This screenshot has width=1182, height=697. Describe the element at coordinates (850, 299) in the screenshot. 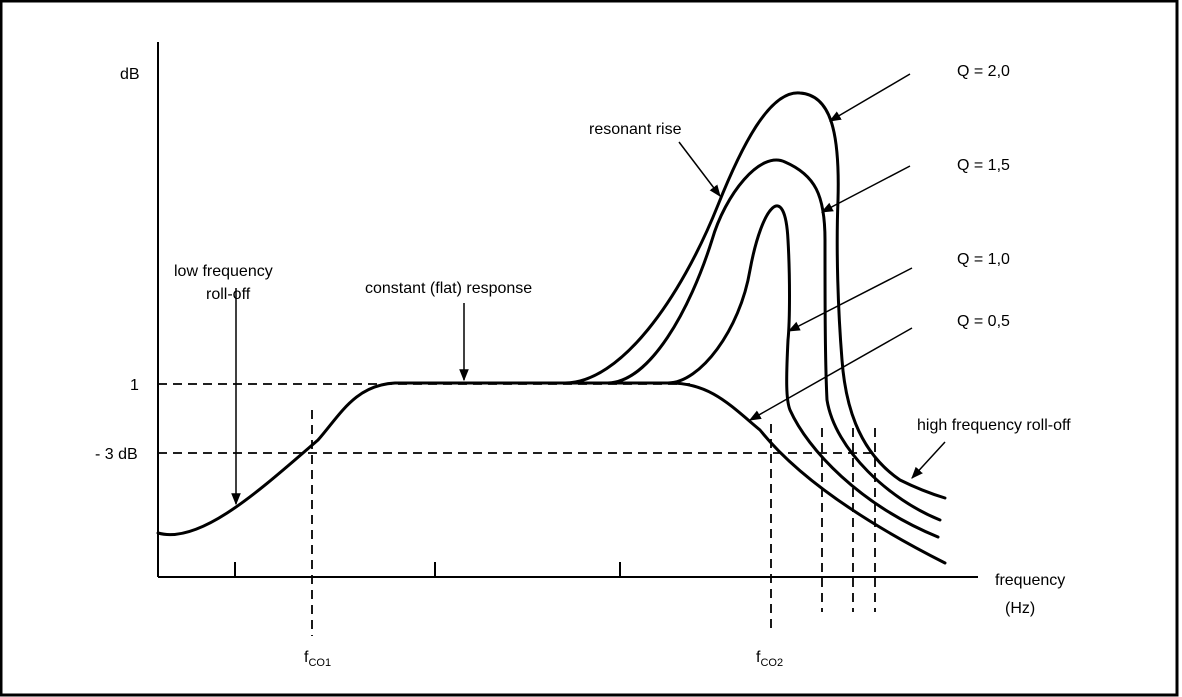

I see `arrow-q10` at that location.